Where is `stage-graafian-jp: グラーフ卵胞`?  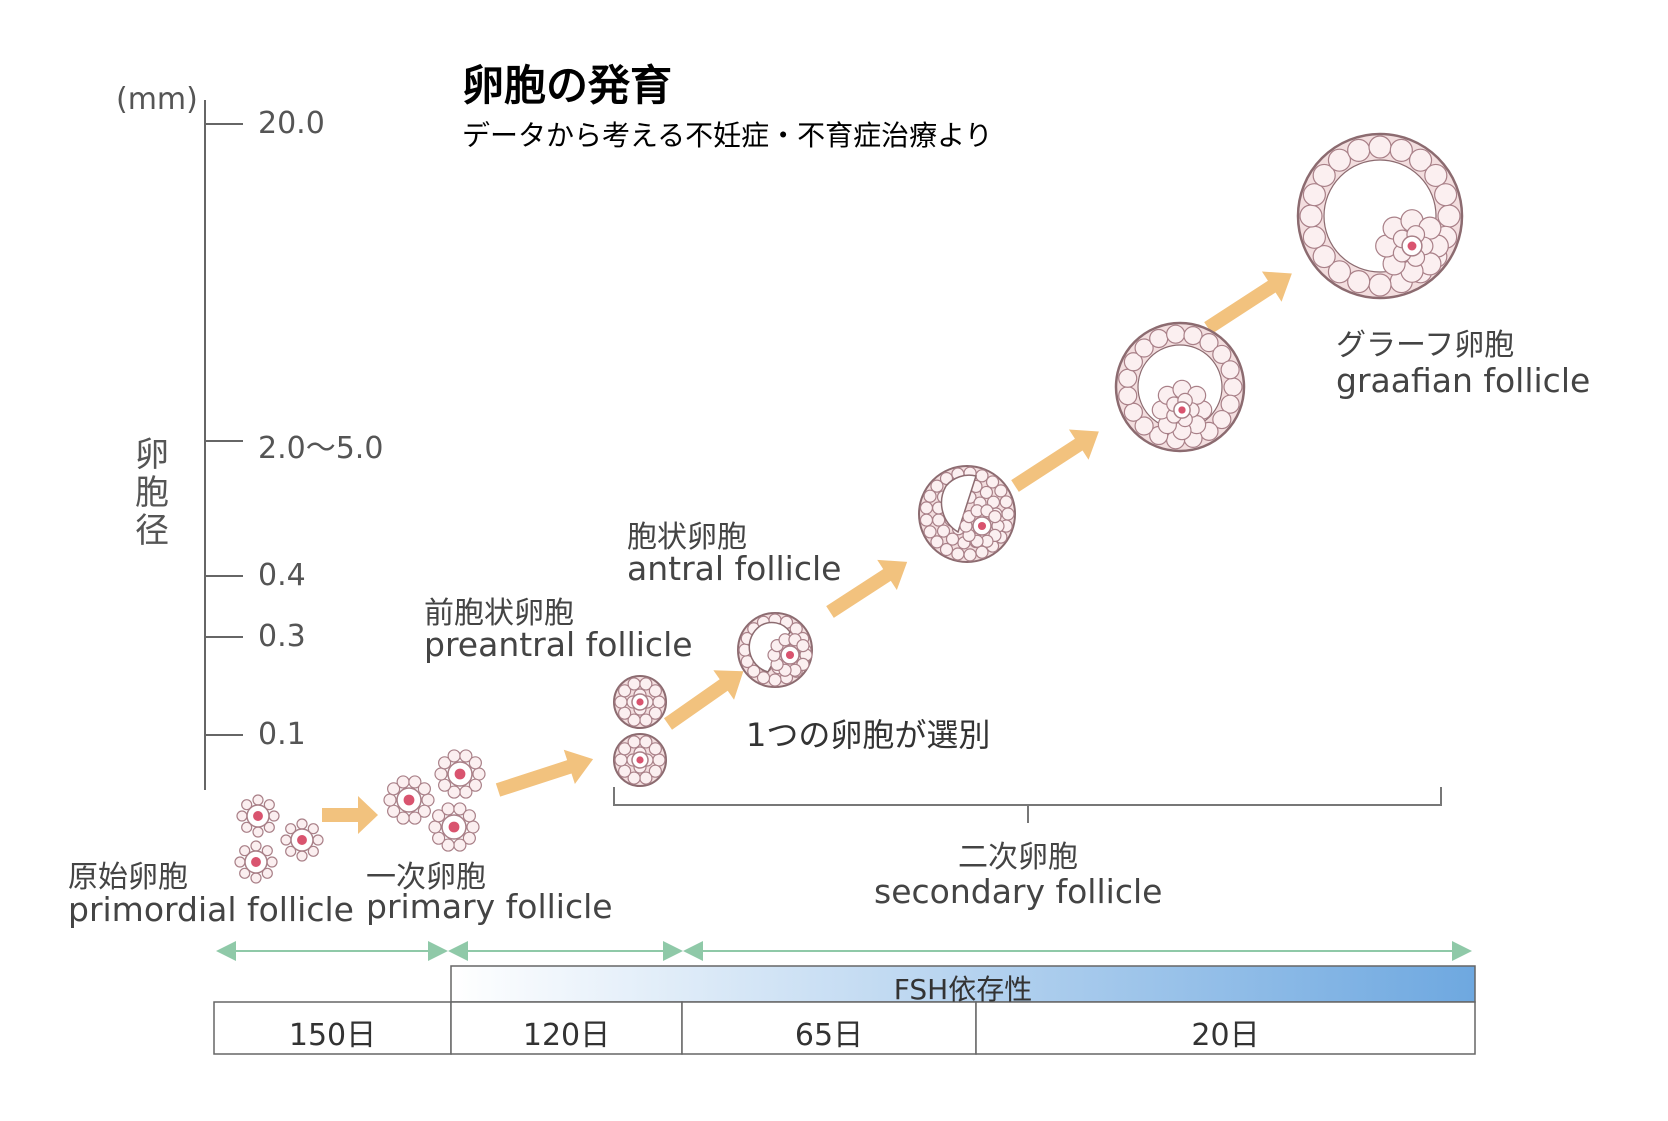 stage-graafian-jp: グラーフ卵胞 is located at coordinates (1425, 345).